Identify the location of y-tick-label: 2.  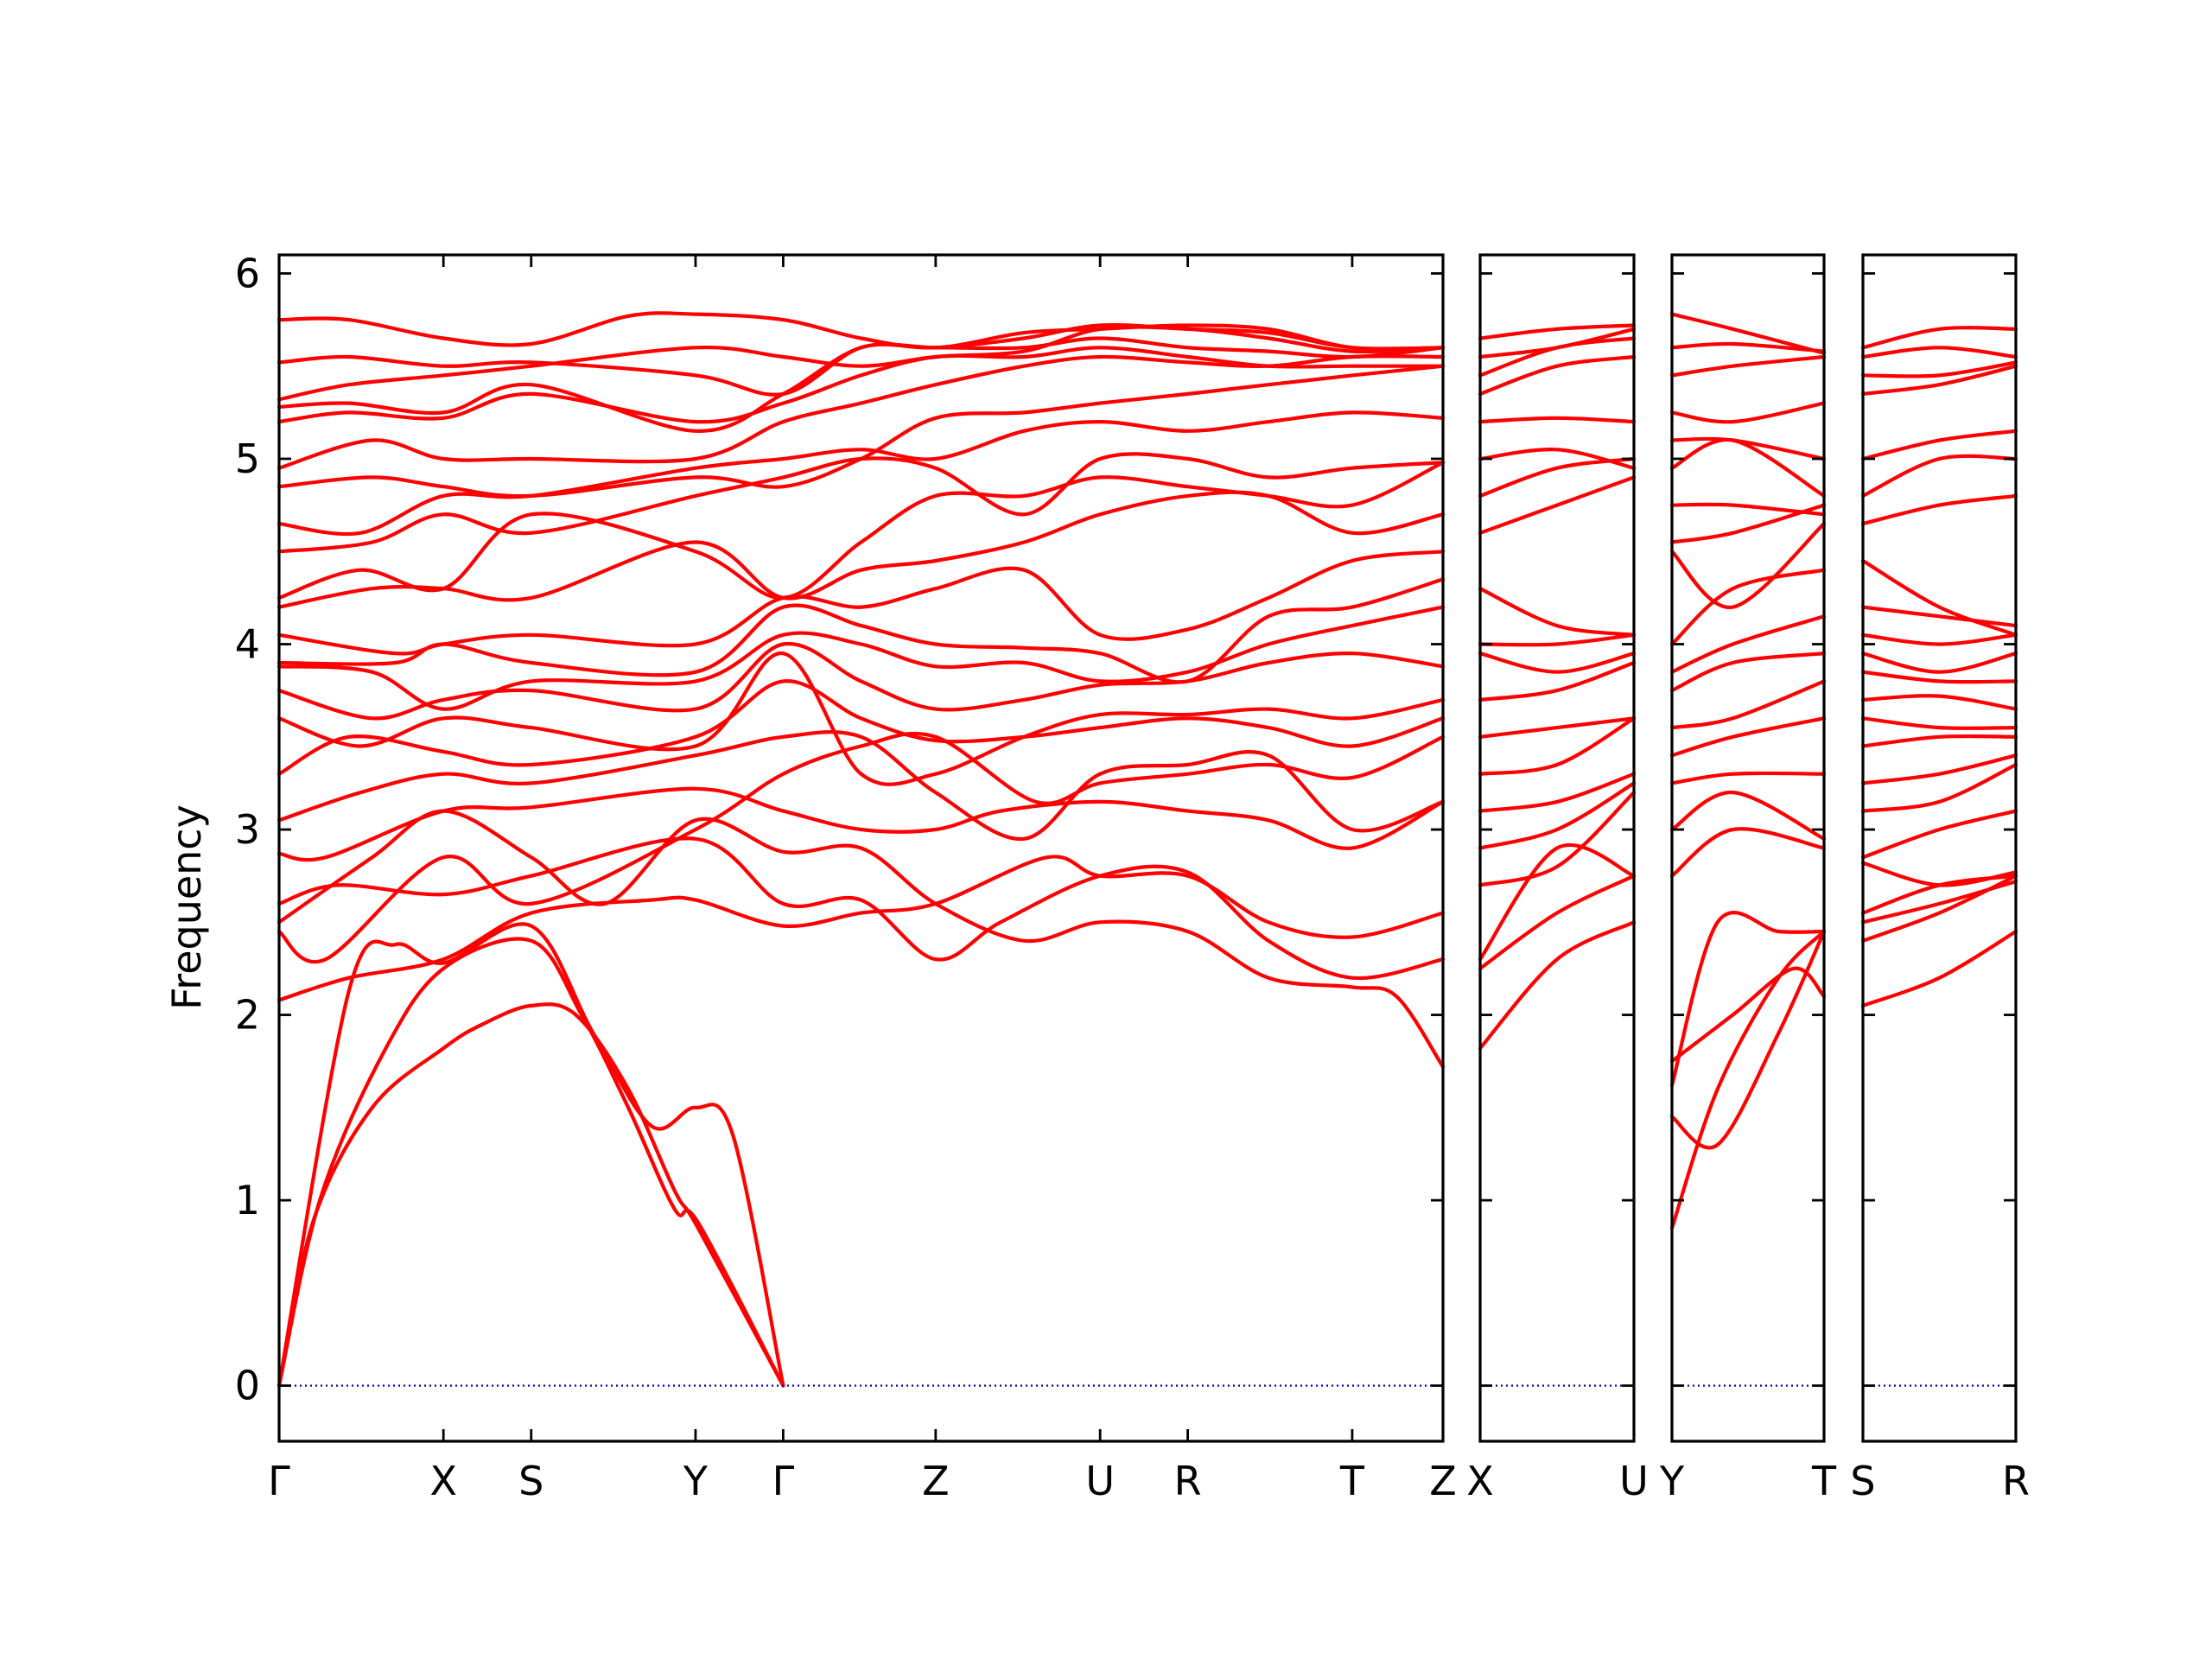
(247, 1015).